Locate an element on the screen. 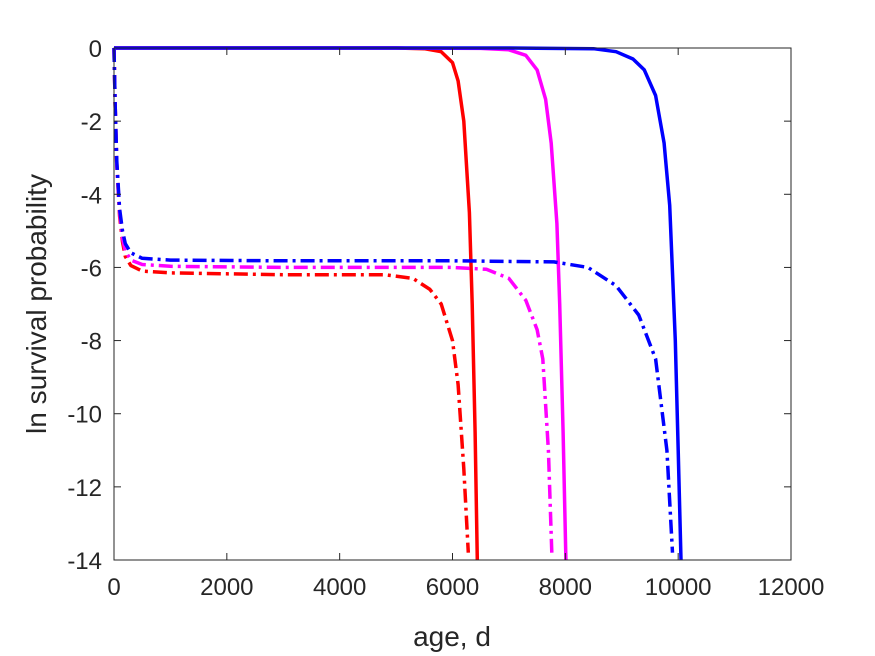  y-axis-label: ln survival probability is located at coordinates (36, 304).